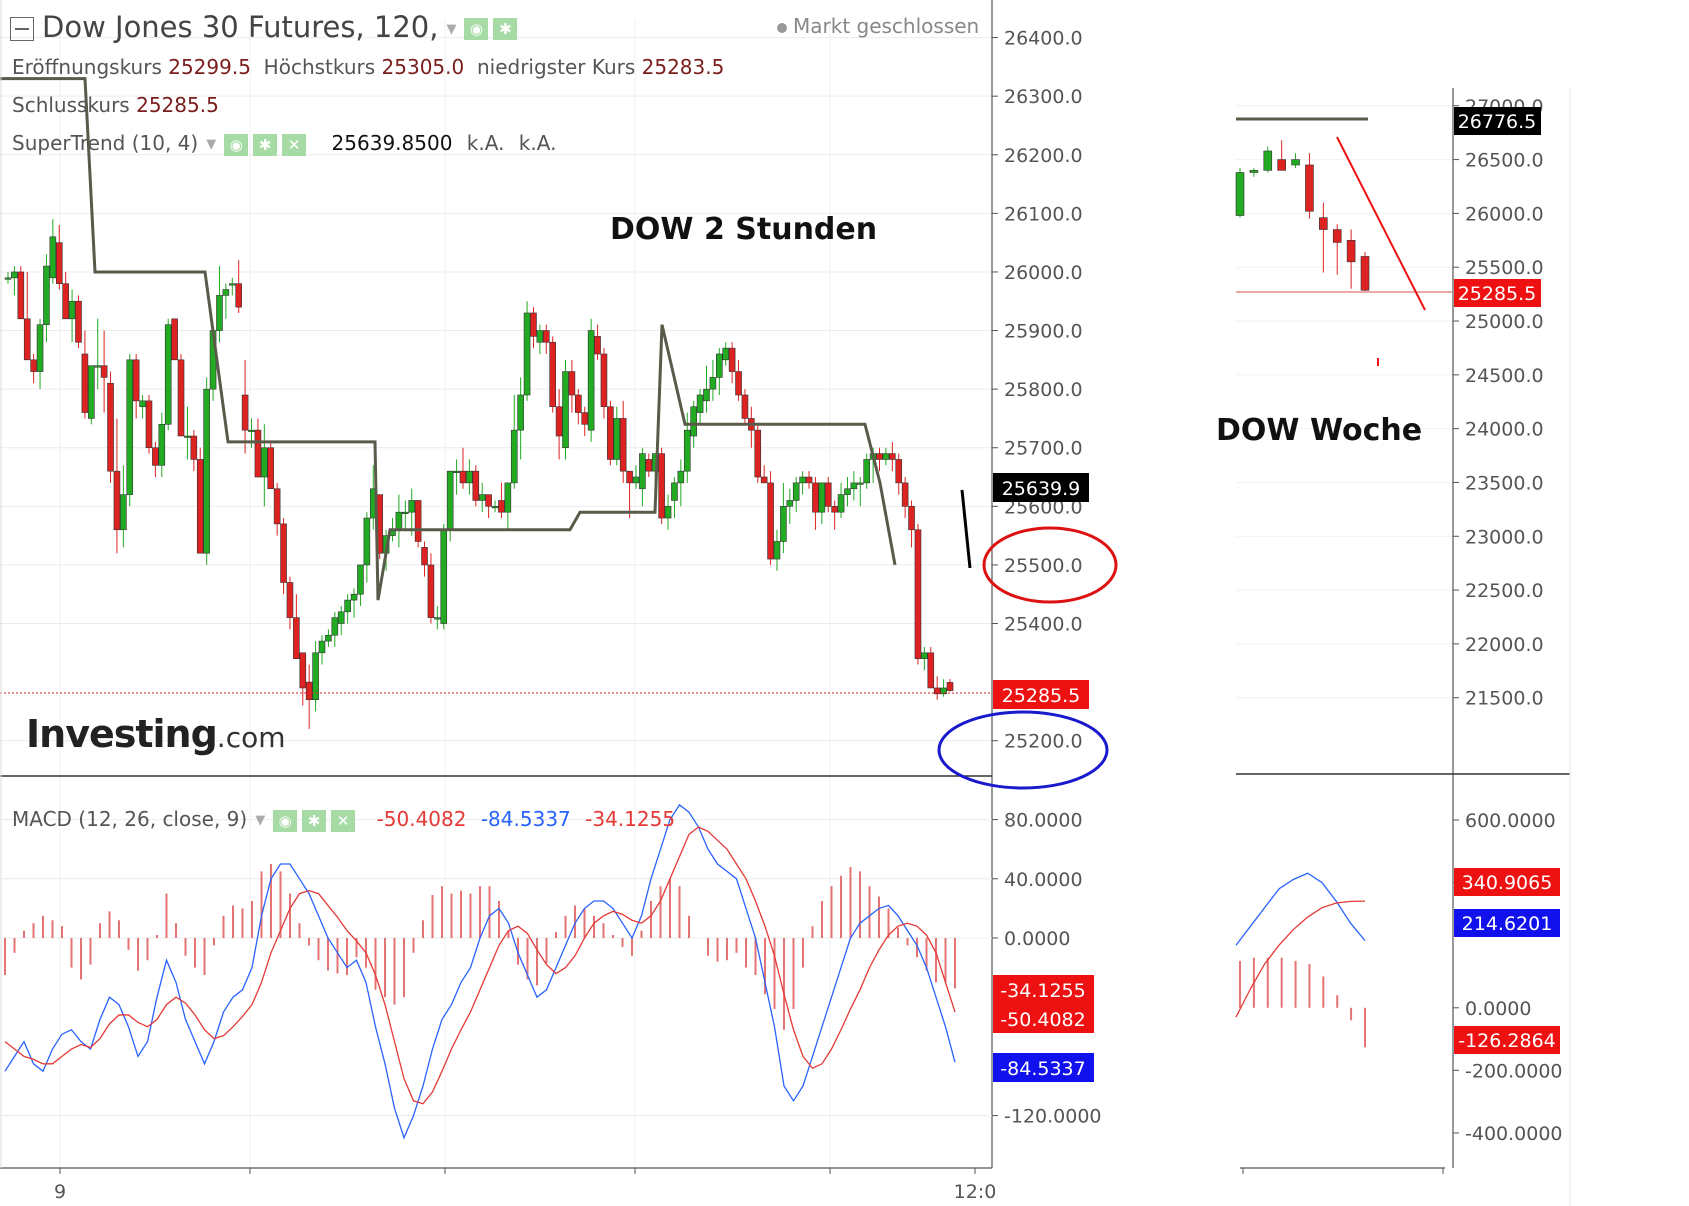 The image size is (1689, 1206). What do you see at coordinates (1507, 1041) in the screenshot?
I see `weekly-macd-tag-3-text: -126.2864` at bounding box center [1507, 1041].